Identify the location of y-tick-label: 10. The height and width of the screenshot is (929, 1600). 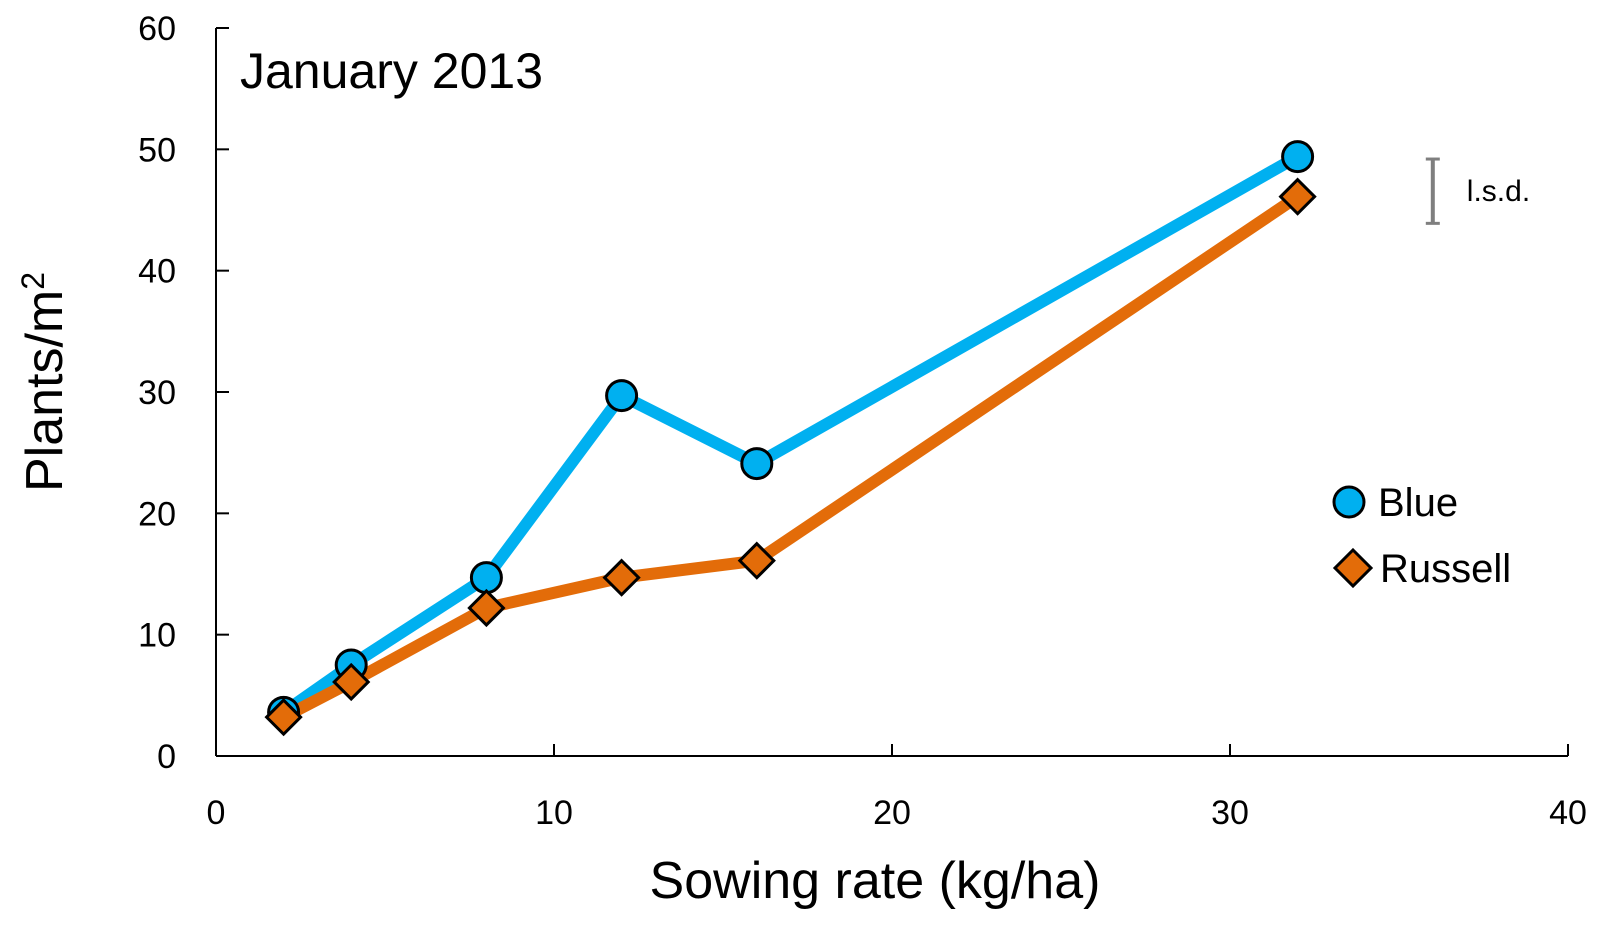
(157, 636).